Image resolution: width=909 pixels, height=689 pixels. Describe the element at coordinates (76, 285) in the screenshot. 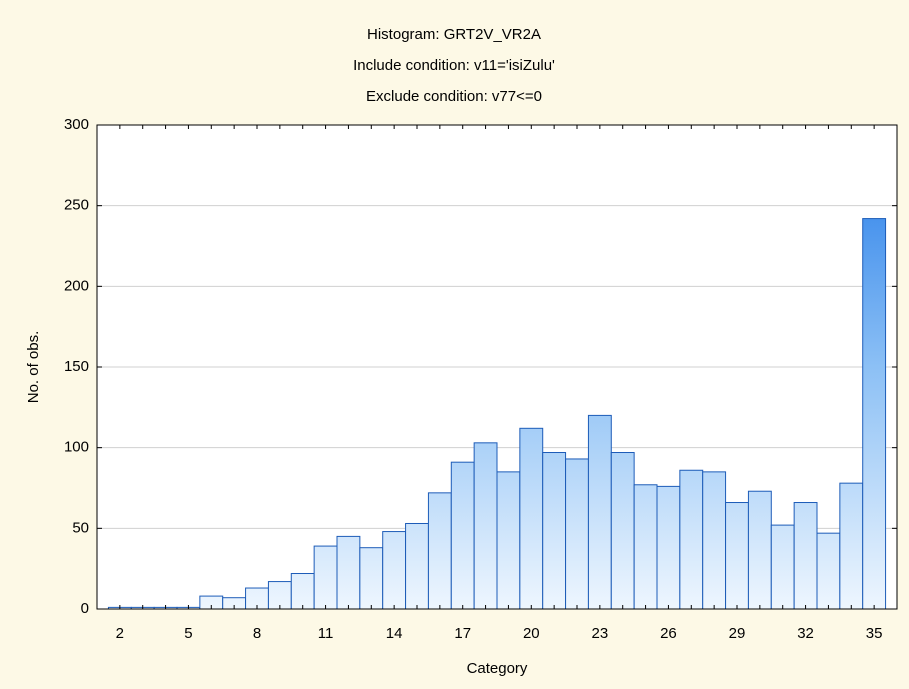

I see `y-tick-label: 200` at that location.